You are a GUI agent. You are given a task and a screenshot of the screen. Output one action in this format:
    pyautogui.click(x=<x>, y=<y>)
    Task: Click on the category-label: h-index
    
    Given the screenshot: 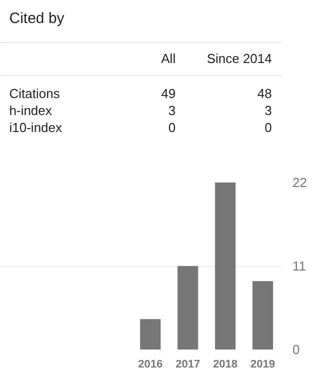 What is the action you would take?
    pyautogui.click(x=30, y=110)
    